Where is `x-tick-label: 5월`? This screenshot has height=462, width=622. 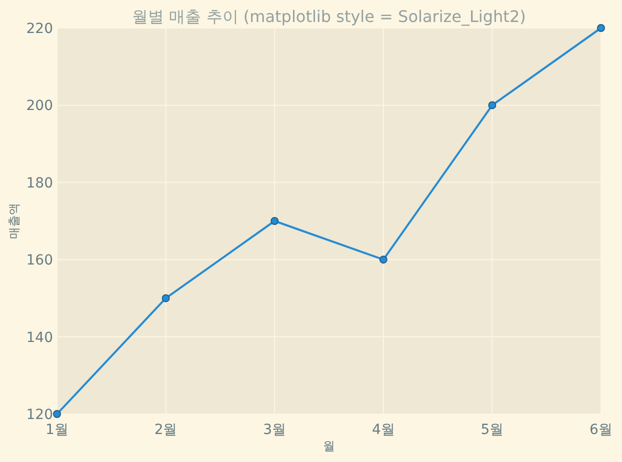
x-tick-label: 5월 is located at coordinates (492, 430).